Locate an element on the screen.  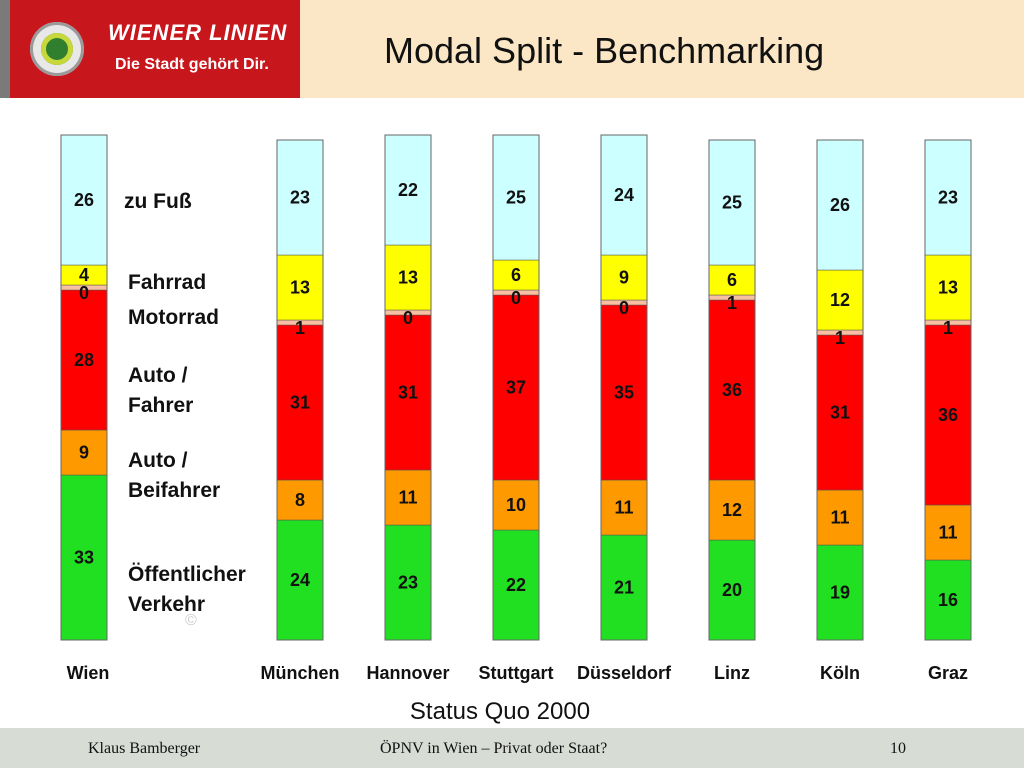
data-label-3-1: 10 is located at coordinates (516, 505).